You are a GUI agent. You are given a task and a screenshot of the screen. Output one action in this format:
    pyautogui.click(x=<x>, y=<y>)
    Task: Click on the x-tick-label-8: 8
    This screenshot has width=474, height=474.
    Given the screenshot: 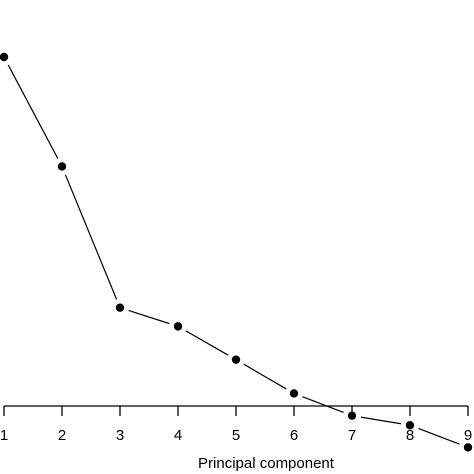 What is the action you would take?
    pyautogui.click(x=410, y=435)
    